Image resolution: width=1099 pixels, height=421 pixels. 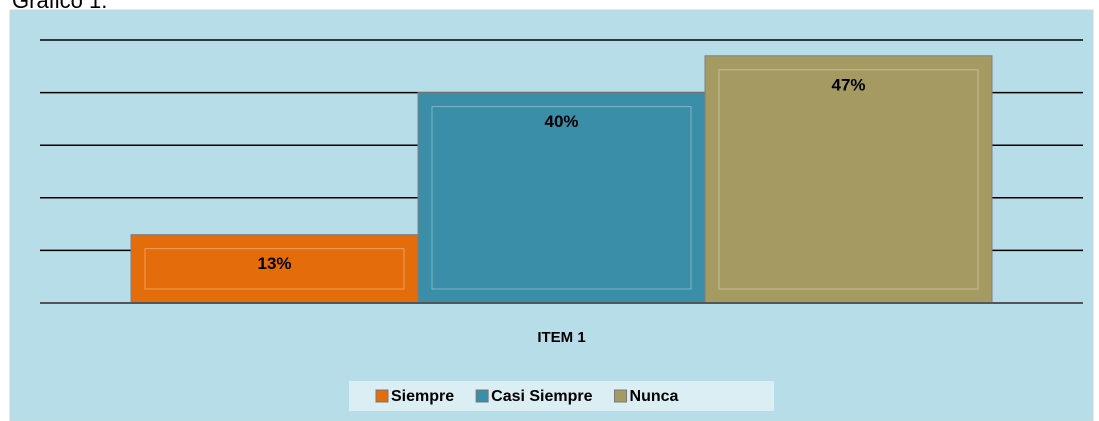 What do you see at coordinates (59, 6) in the screenshot?
I see `chart-title: Gráfico 1.` at bounding box center [59, 6].